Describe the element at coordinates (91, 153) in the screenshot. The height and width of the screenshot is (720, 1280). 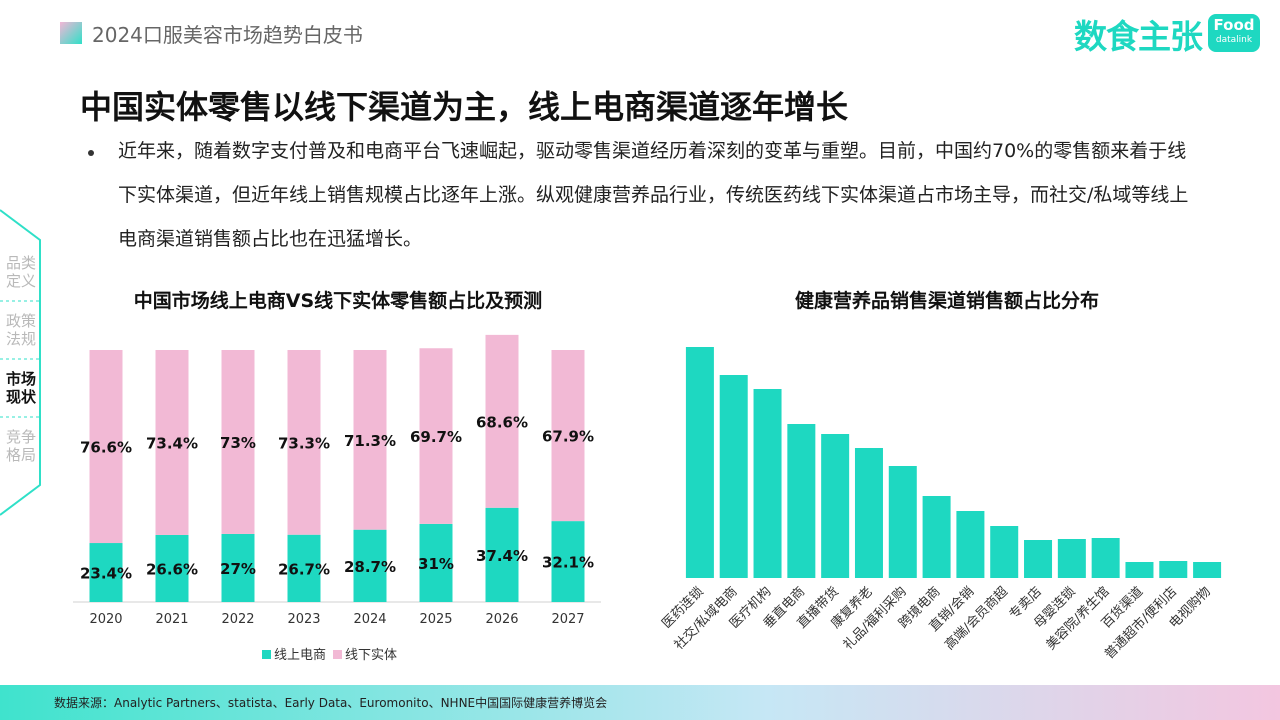
I see `bullet-dot` at that location.